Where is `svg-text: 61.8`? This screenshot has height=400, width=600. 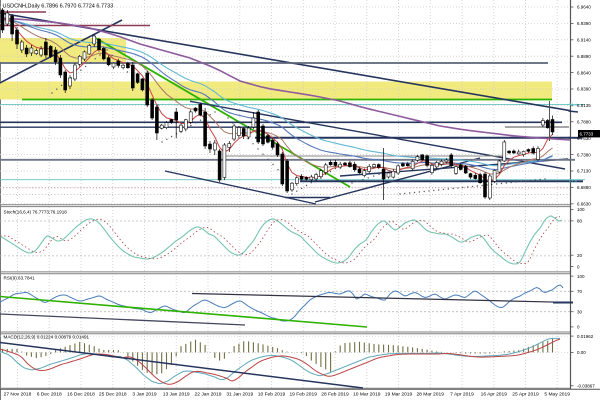 svg-text: 61.8 is located at coordinates (573, 180).